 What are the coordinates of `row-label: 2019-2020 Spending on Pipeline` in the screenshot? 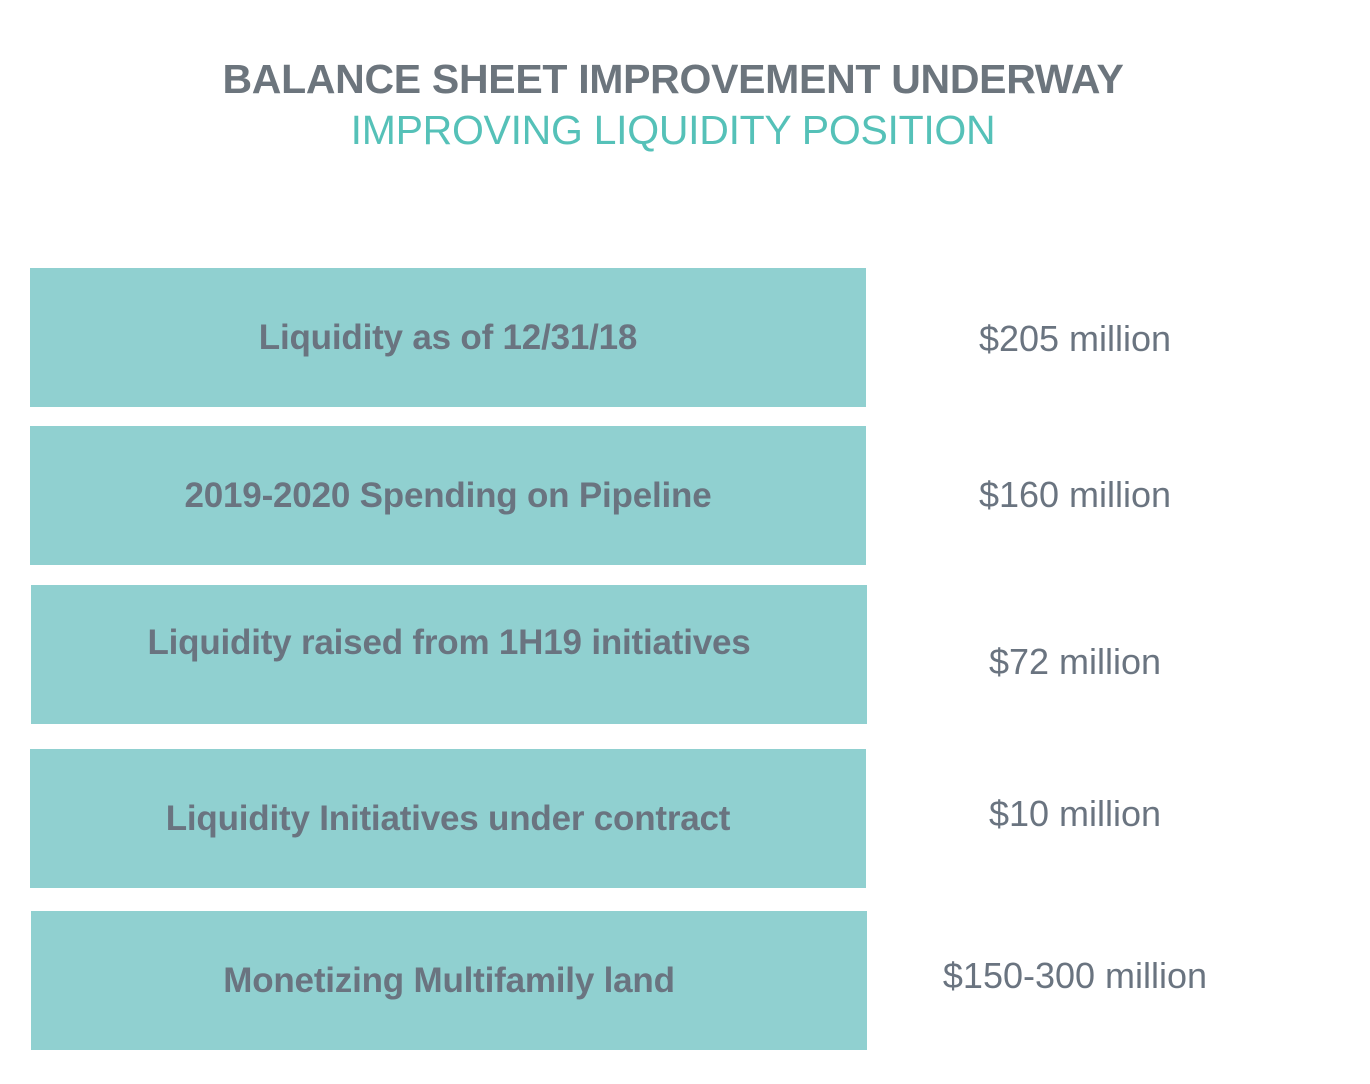 It's located at (448, 495).